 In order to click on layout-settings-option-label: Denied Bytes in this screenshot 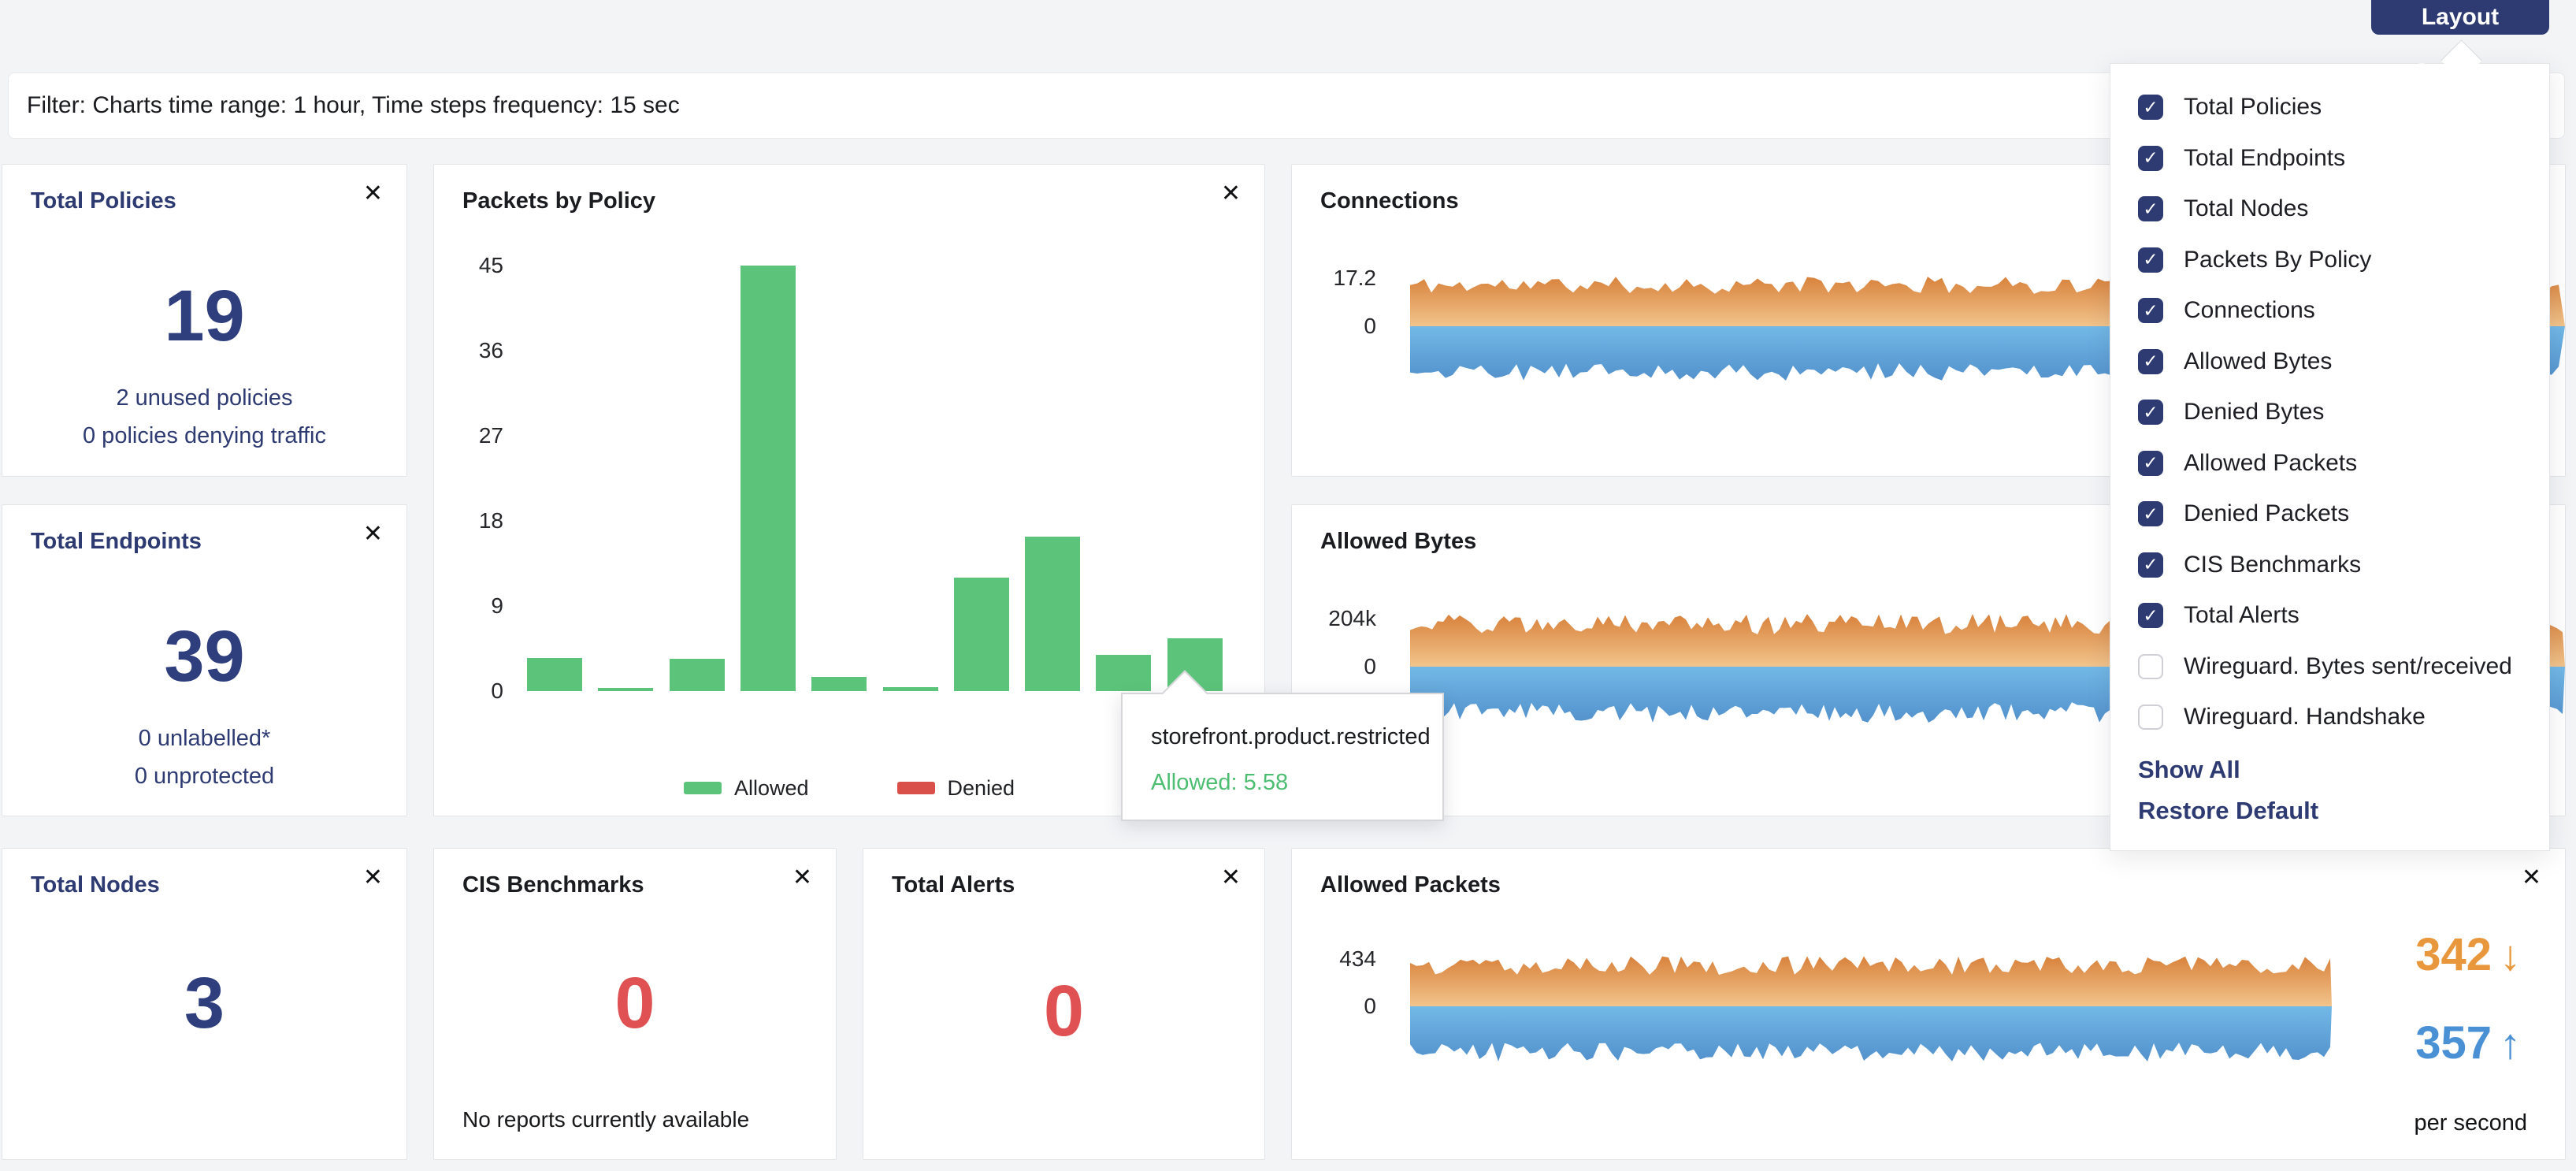, I will do `click(2254, 412)`.